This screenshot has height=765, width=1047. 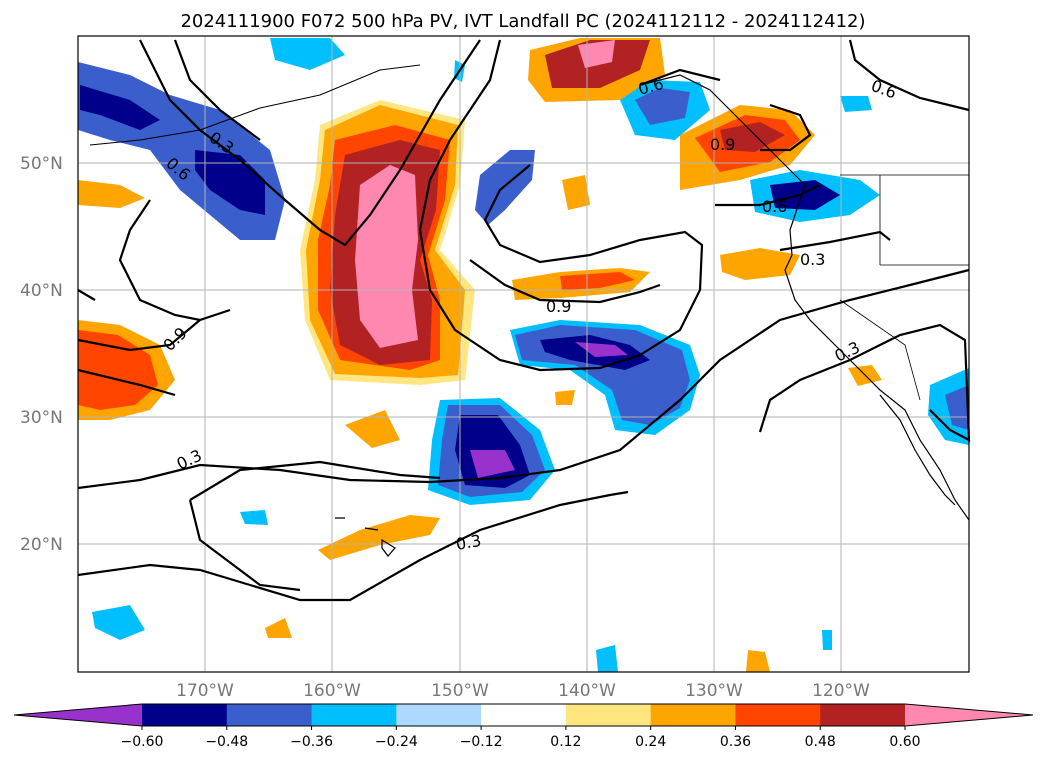 I want to click on lon-label: 160°W, so click(x=332, y=691).